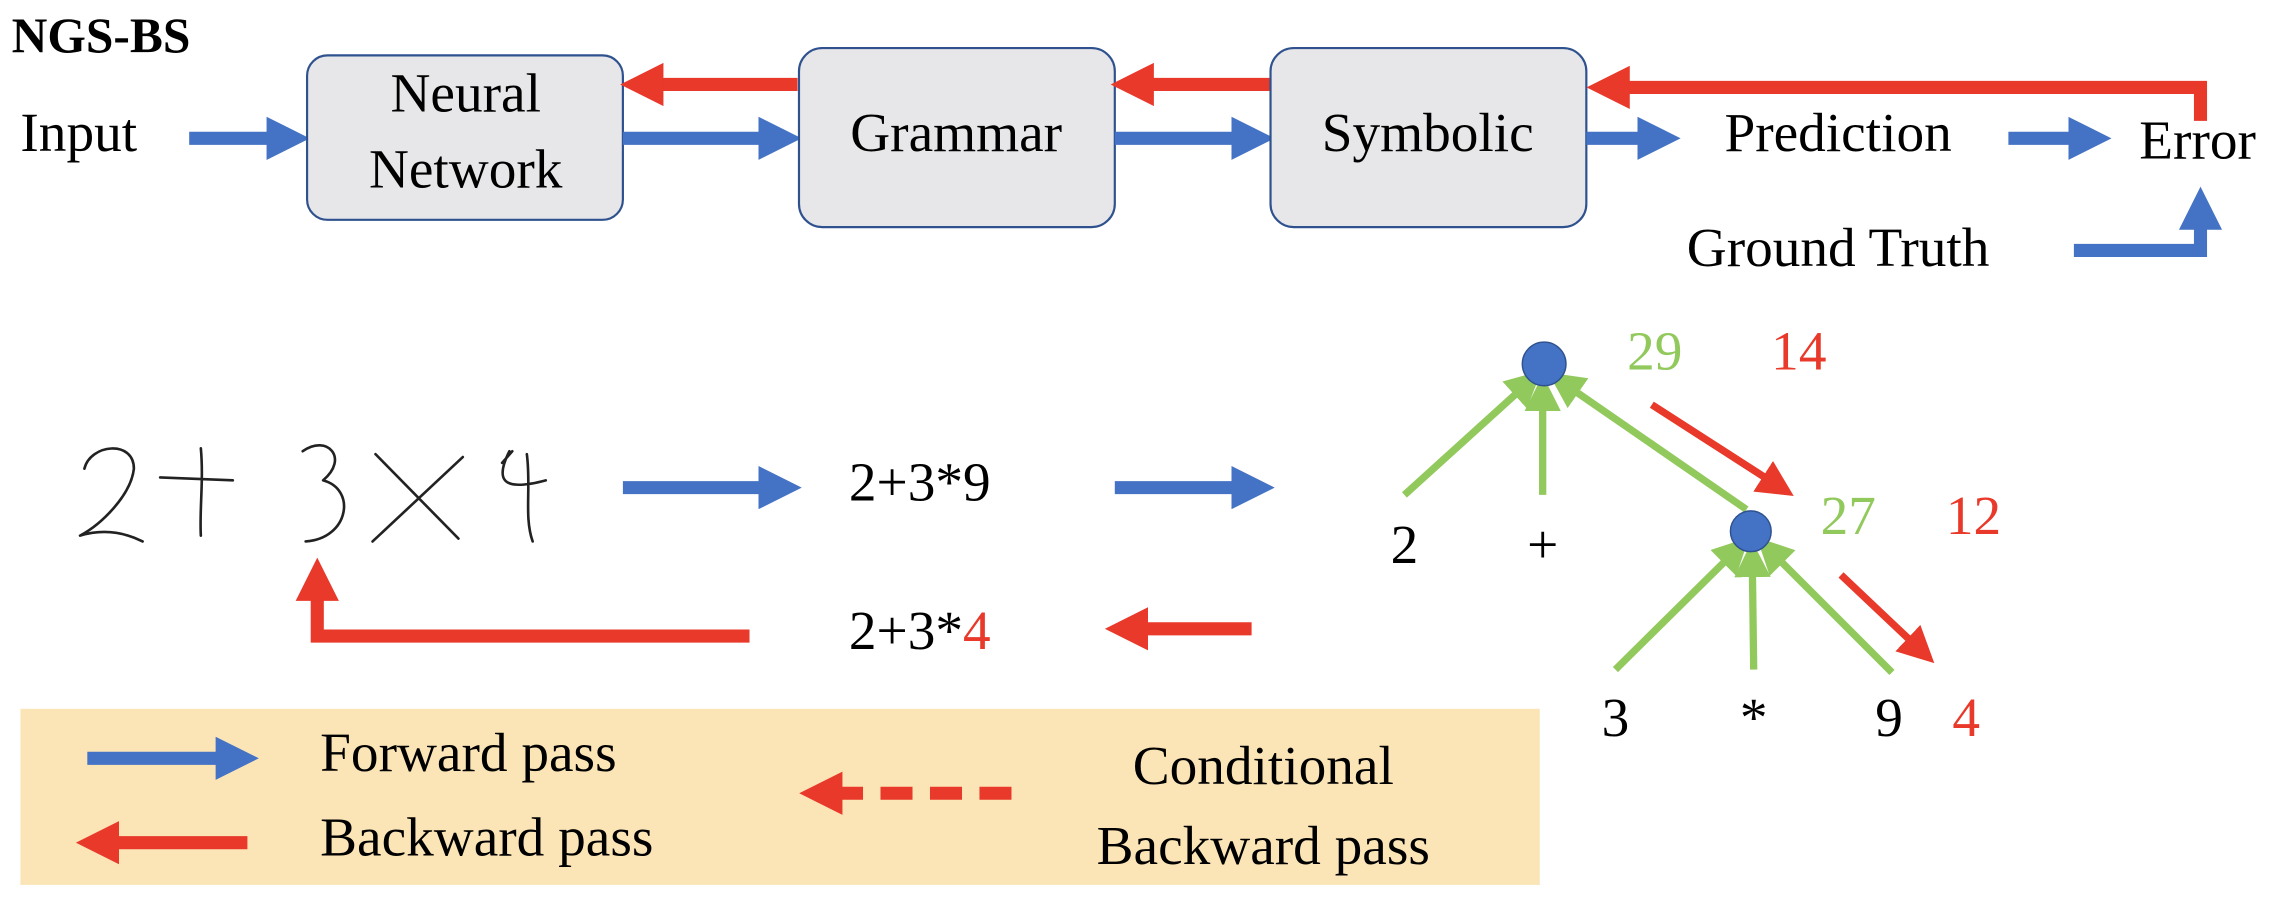 The width and height of the screenshot is (2282, 901). What do you see at coordinates (1973, 515) in the screenshot?
I see `node-backward-value: 12` at bounding box center [1973, 515].